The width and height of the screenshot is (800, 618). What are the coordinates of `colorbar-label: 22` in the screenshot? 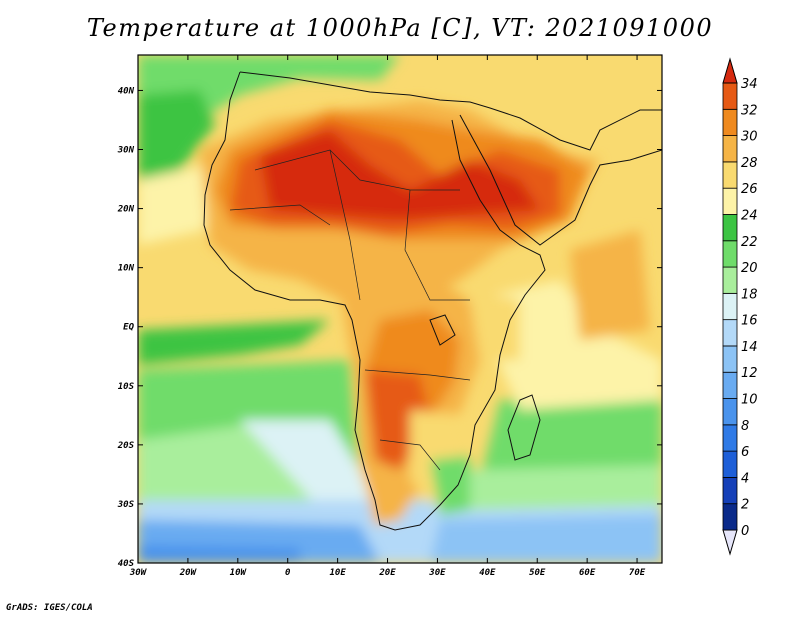 It's located at (749, 242).